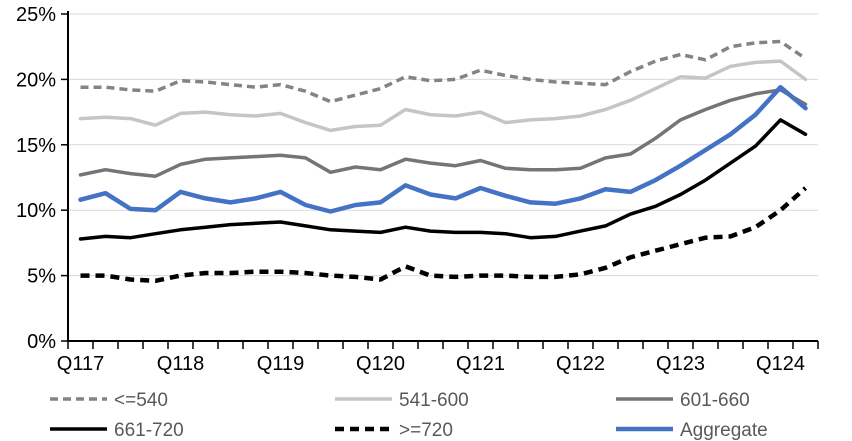 The width and height of the screenshot is (852, 441). I want to click on x-axis-tick-label: Q123, so click(680, 364).